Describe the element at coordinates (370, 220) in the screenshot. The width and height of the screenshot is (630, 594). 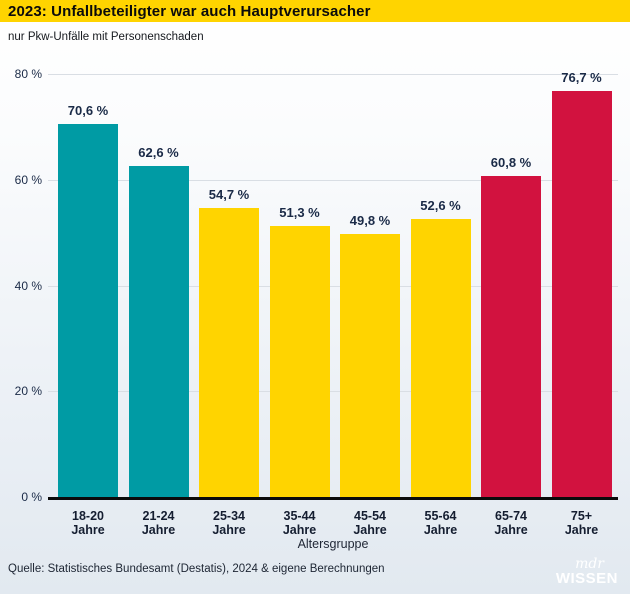
I see `bar-value-label: 49,8 %` at that location.